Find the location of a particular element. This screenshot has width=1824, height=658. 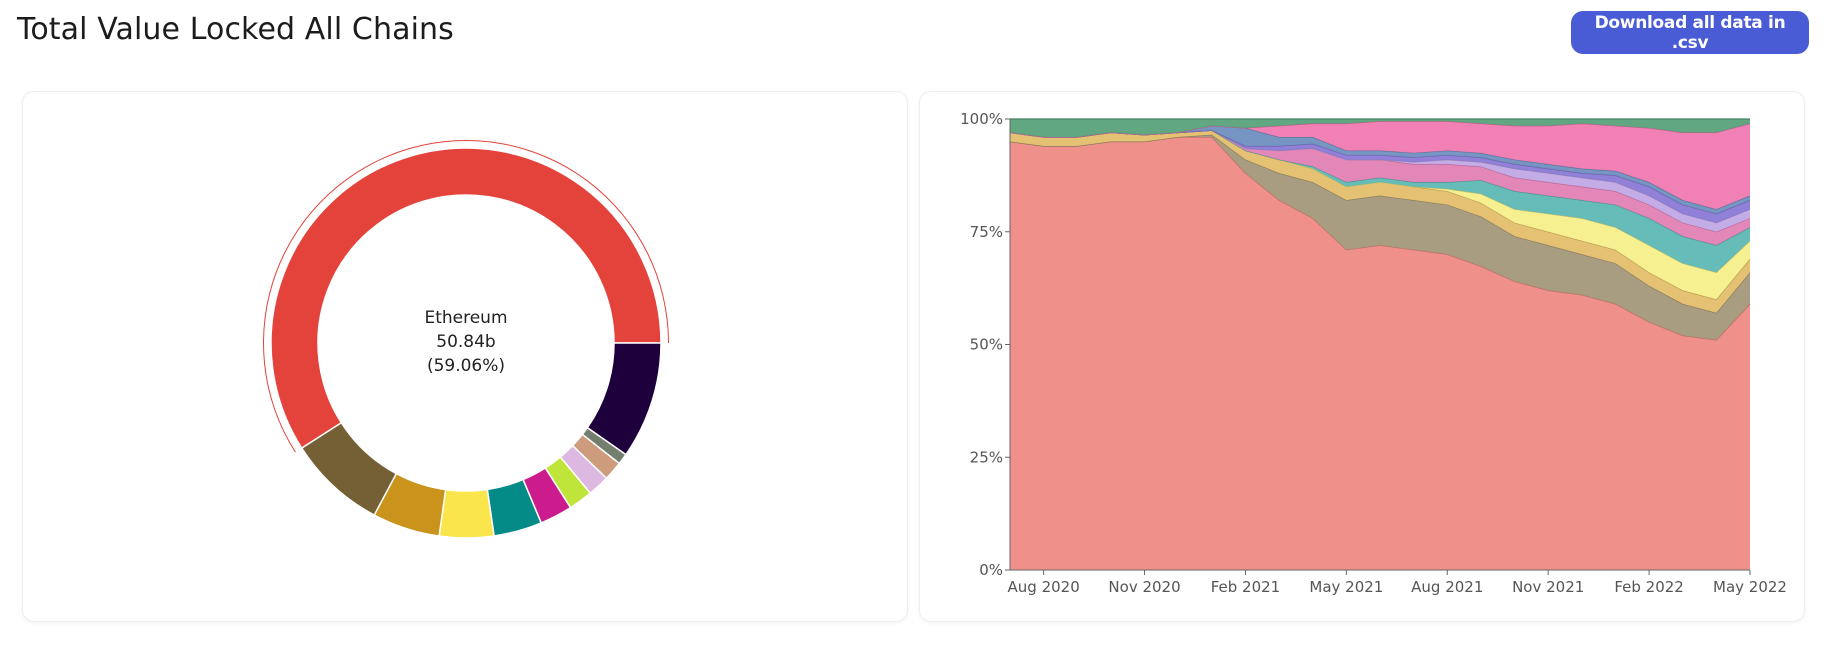

y-tick-label: 75% is located at coordinates (986, 232).